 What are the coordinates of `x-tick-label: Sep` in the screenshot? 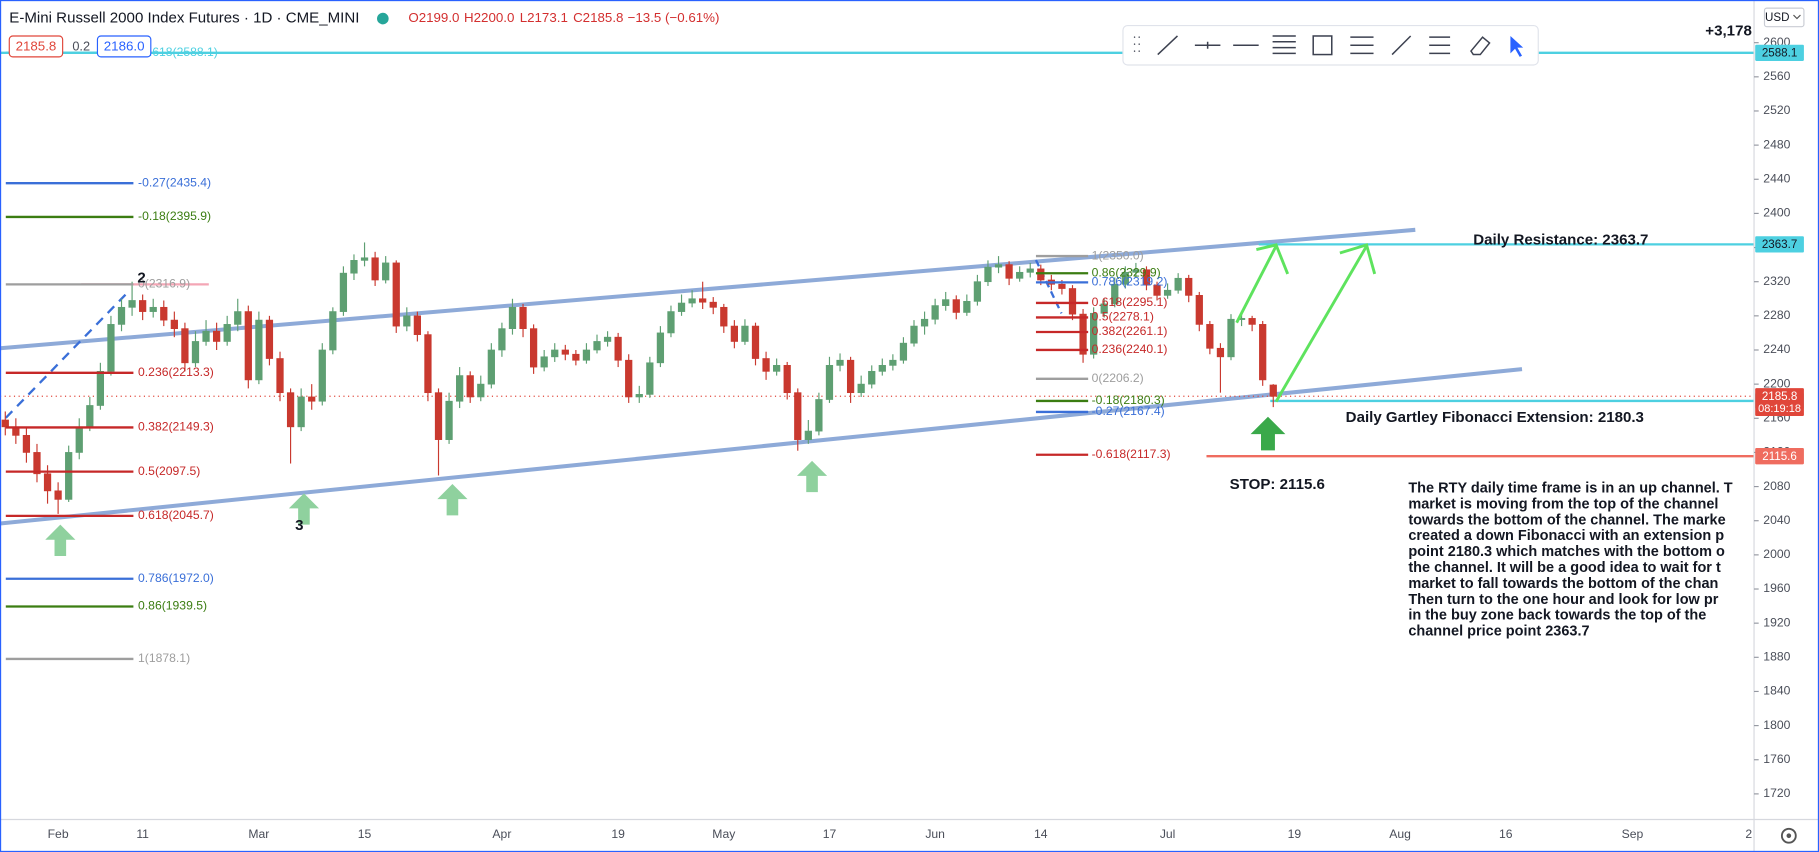 It's located at (1633, 834).